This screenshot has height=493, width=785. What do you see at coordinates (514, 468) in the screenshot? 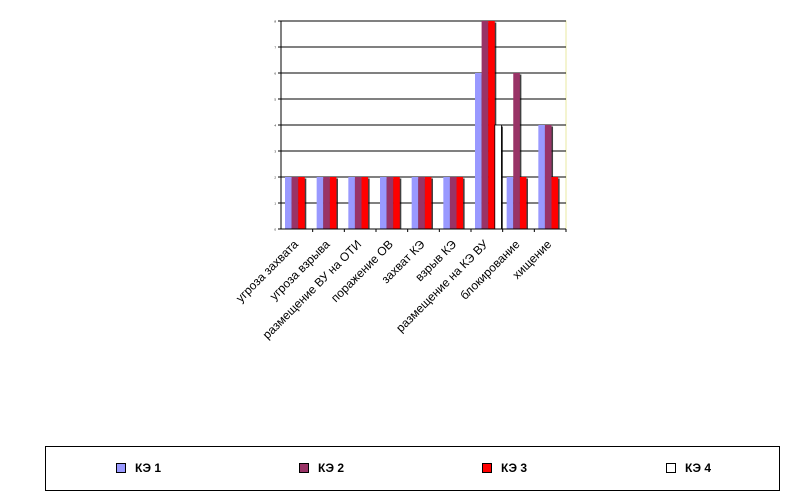
I see `legend-label: КЭ 3` at bounding box center [514, 468].